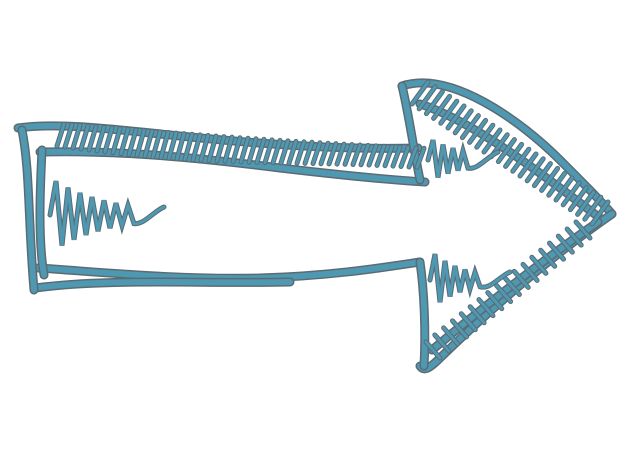 This screenshot has height=459, width=640. I want to click on head-top-edge, so click(507, 148).